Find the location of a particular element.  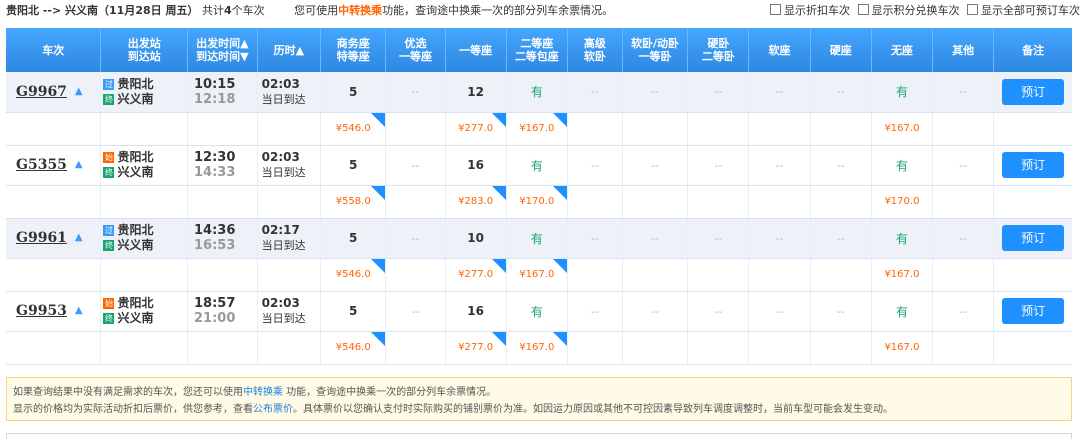

arrival-time: 14:33 is located at coordinates (215, 172).